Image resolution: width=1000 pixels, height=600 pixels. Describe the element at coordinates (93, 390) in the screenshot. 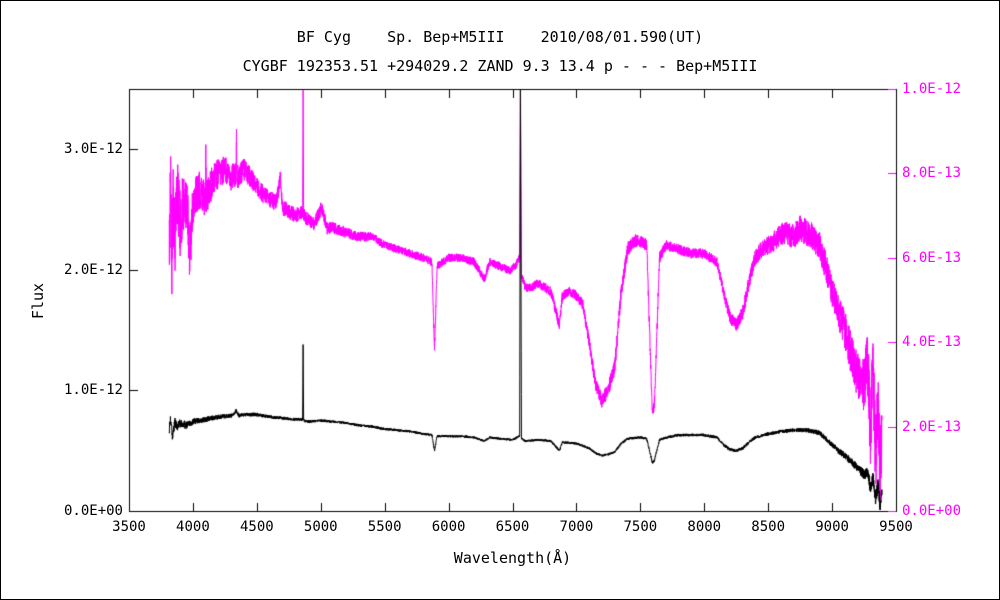

I see `y-left-tick-label-1: 1.0E-12` at that location.